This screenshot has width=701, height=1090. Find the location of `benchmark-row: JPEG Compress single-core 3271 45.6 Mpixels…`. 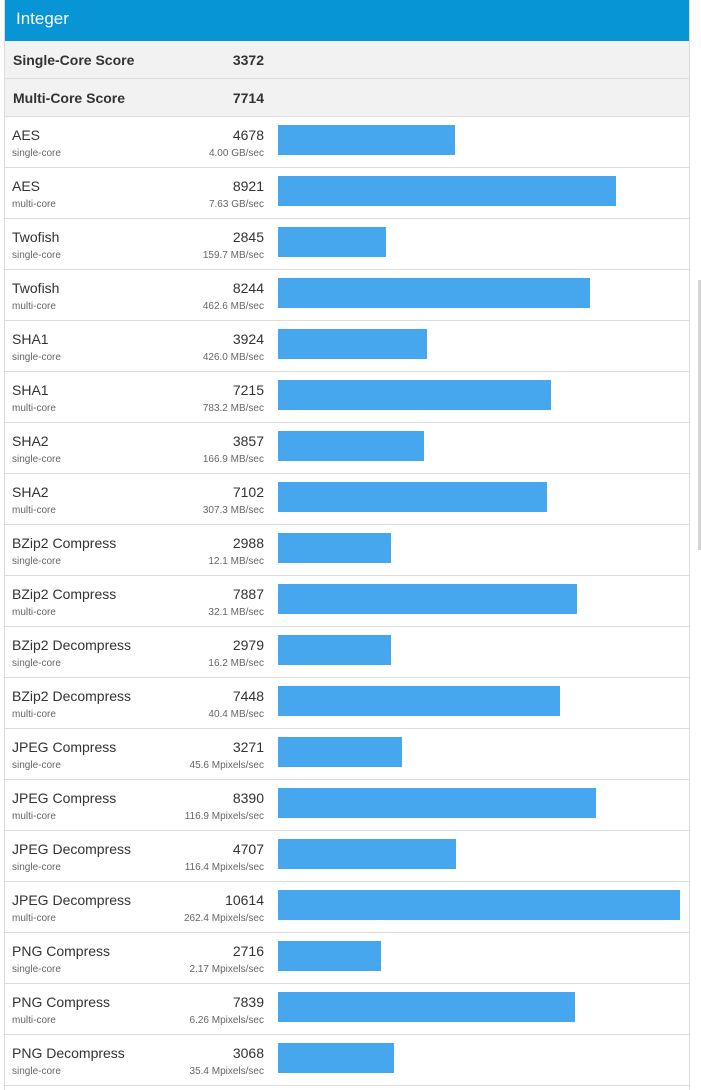

benchmark-row: JPEG Compress single-core 3271 45.6 Mpixels… is located at coordinates (347, 754).